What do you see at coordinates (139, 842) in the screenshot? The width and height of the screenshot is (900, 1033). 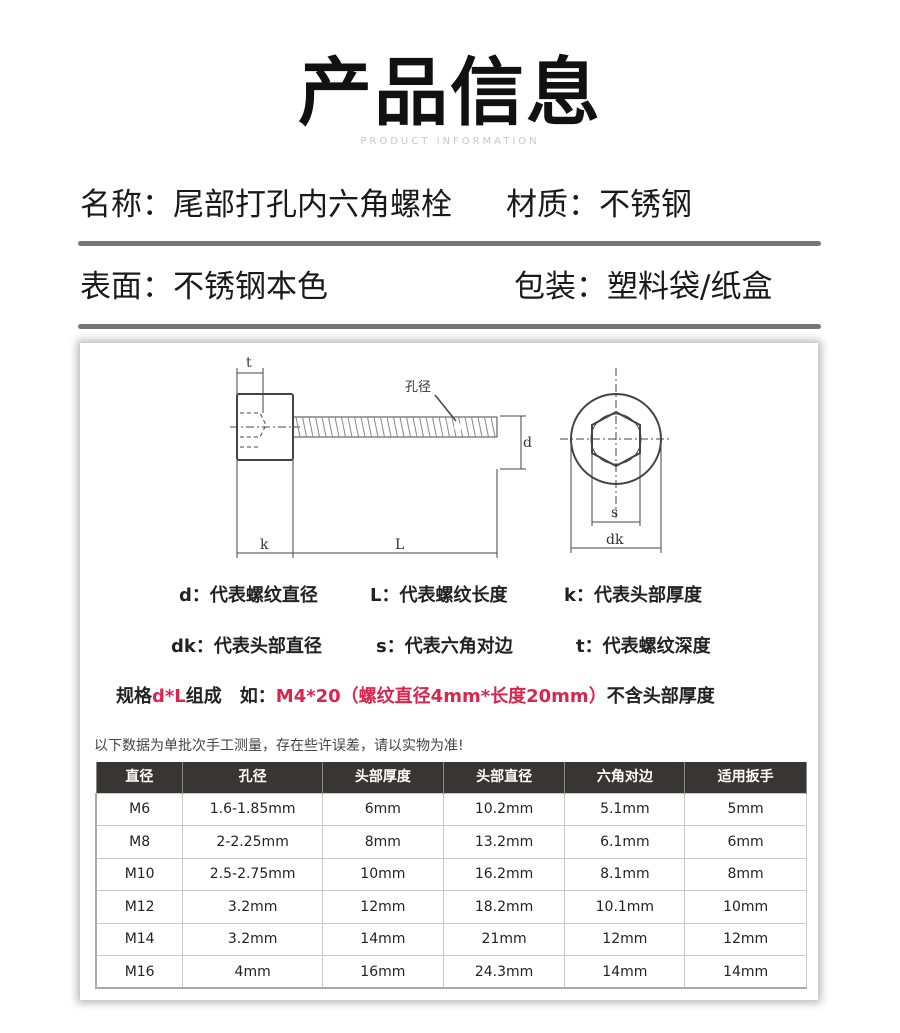 I see `table-cell: M8` at bounding box center [139, 842].